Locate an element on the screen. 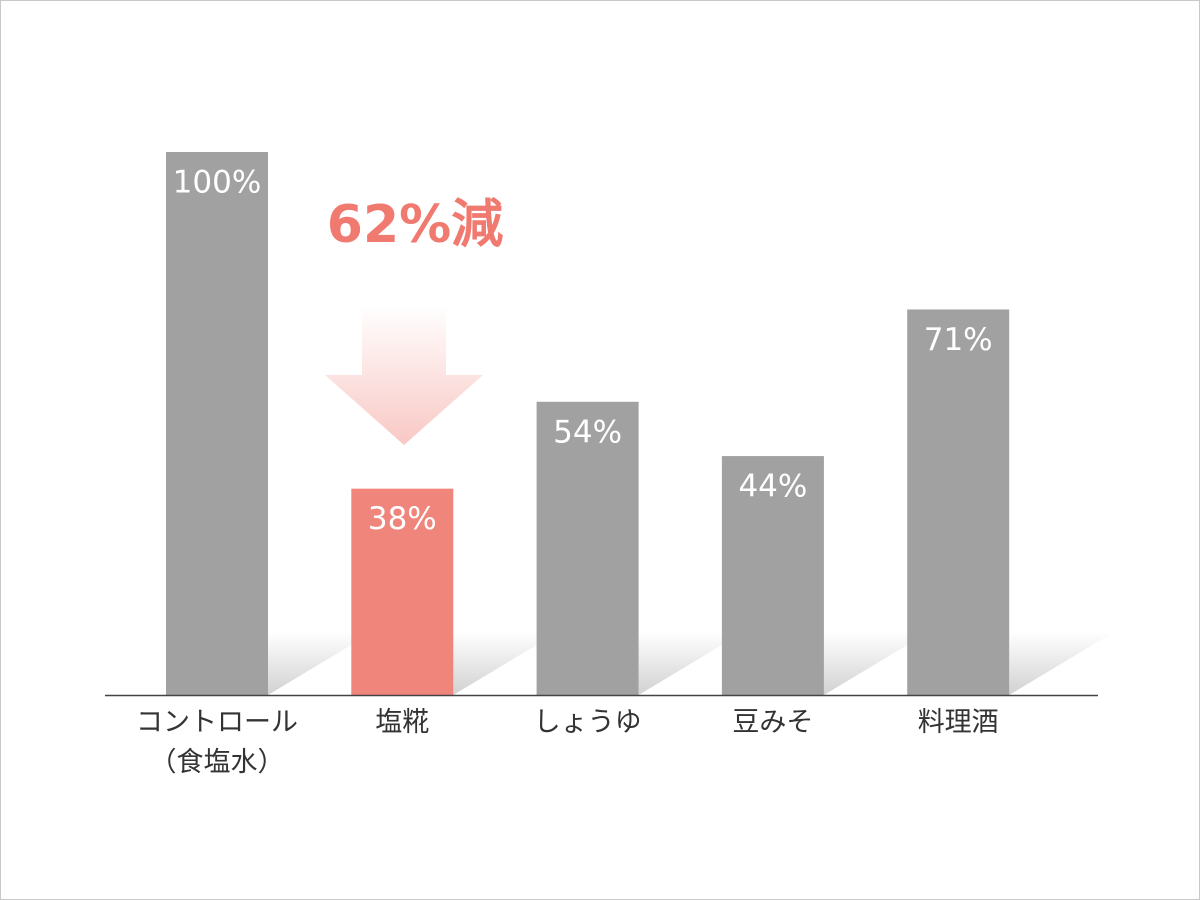  value-label: 38% is located at coordinates (402, 519).